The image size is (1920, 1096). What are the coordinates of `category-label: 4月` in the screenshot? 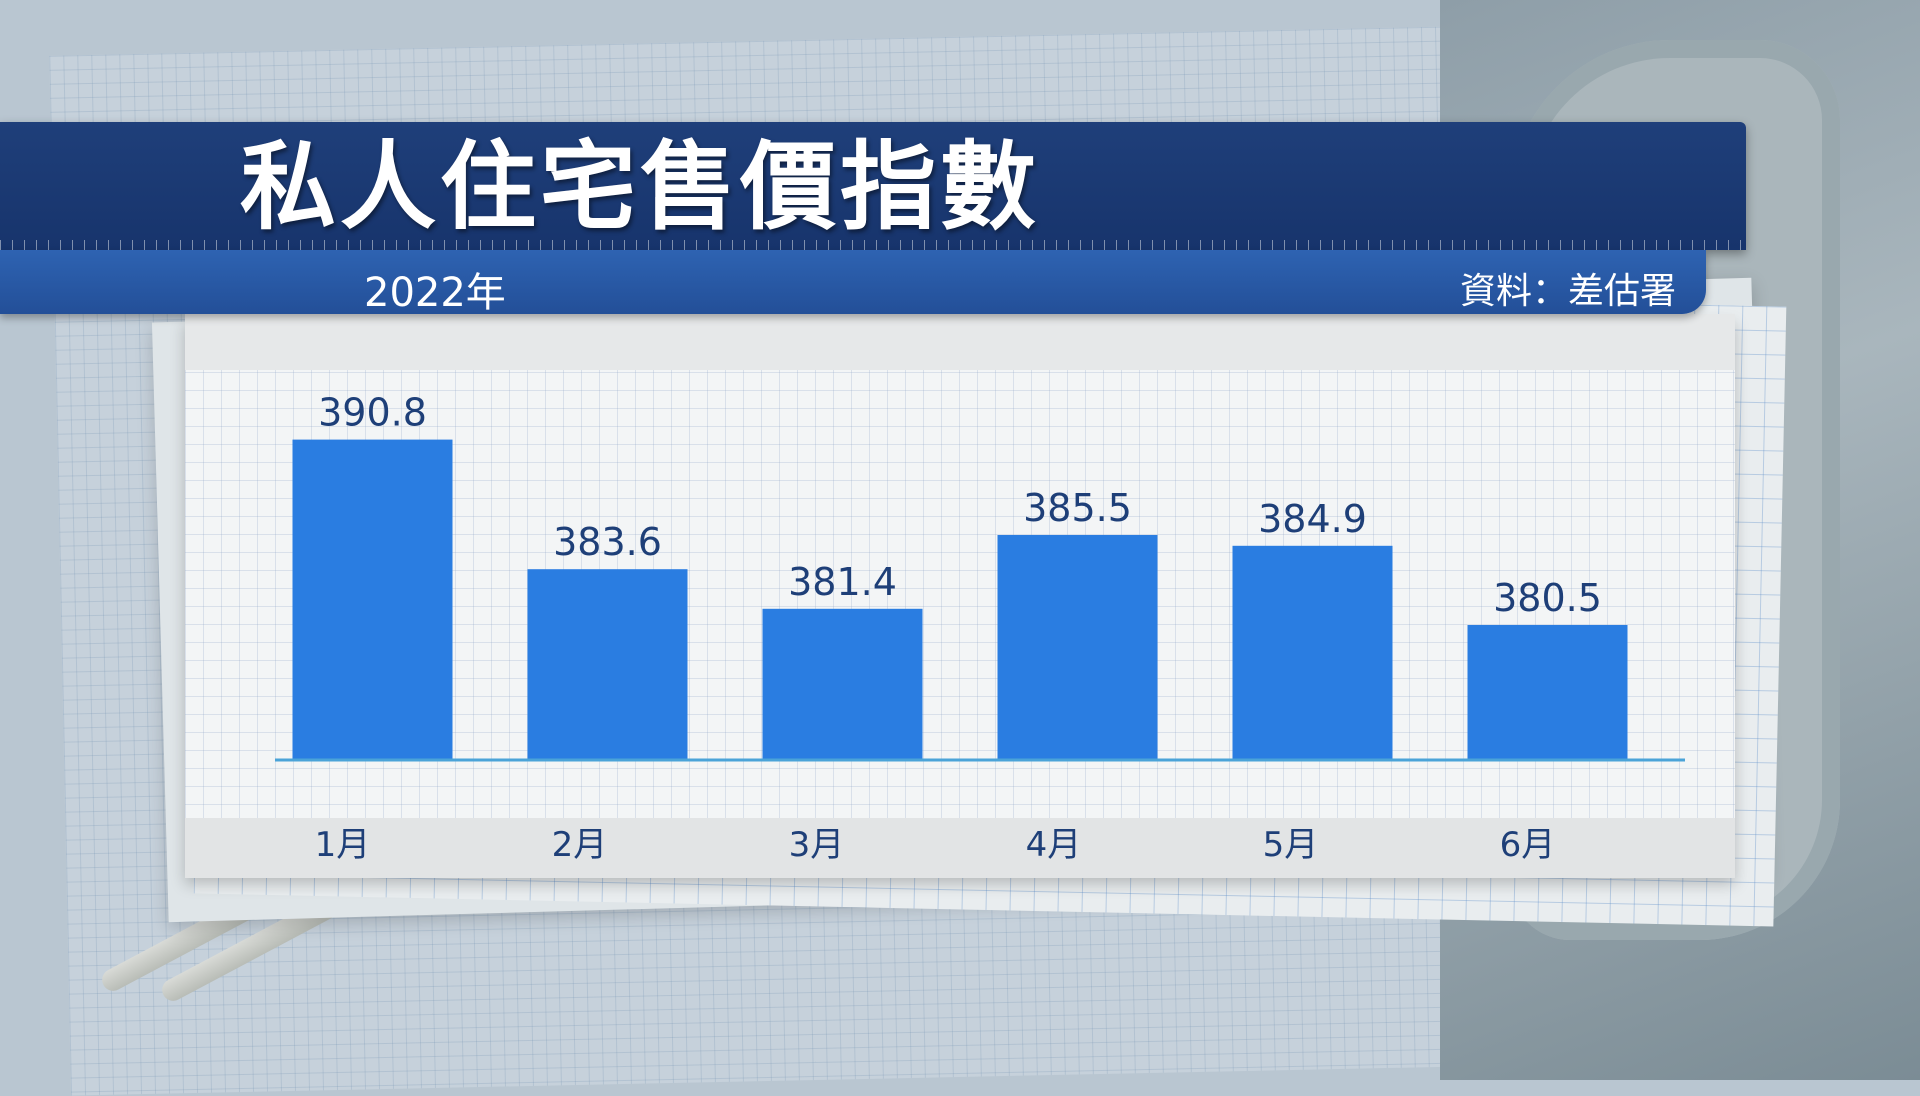 It's located at (1054, 845).